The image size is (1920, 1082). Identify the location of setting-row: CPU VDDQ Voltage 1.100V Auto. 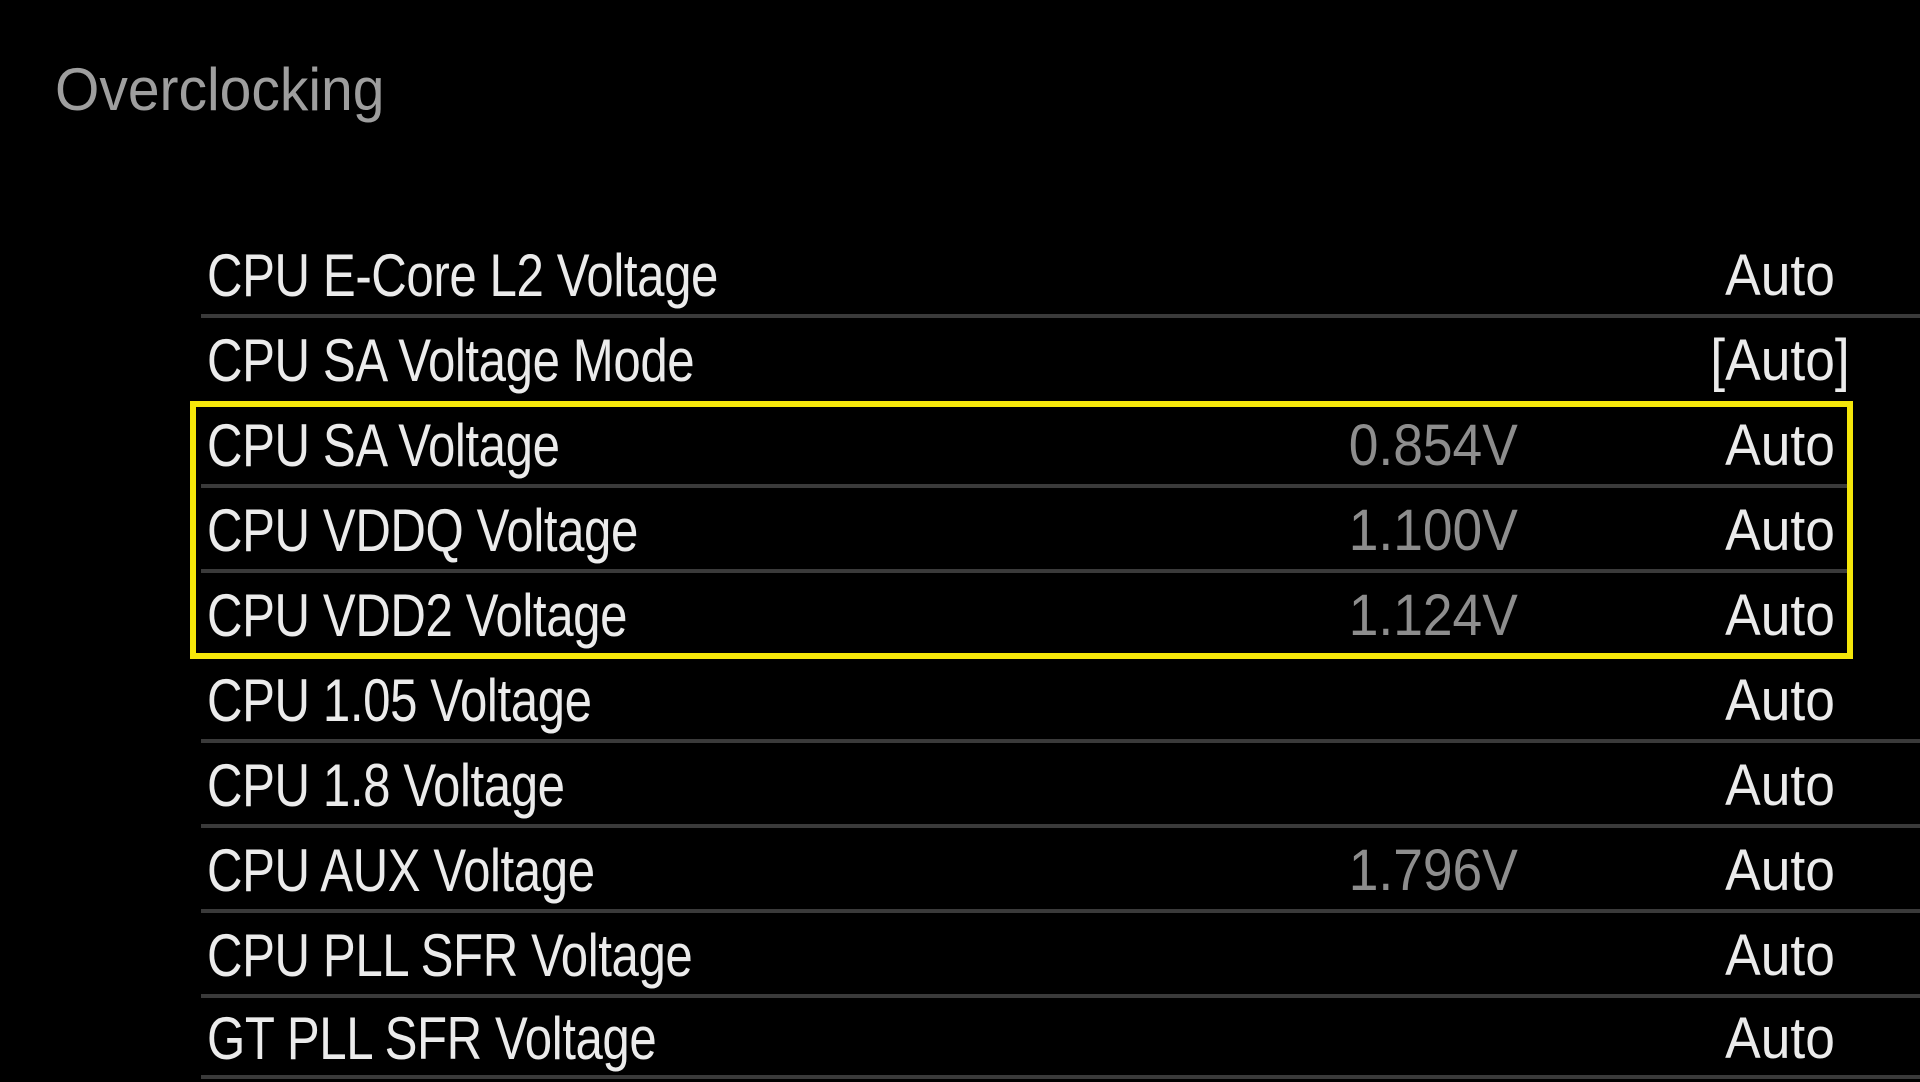
(960, 530).